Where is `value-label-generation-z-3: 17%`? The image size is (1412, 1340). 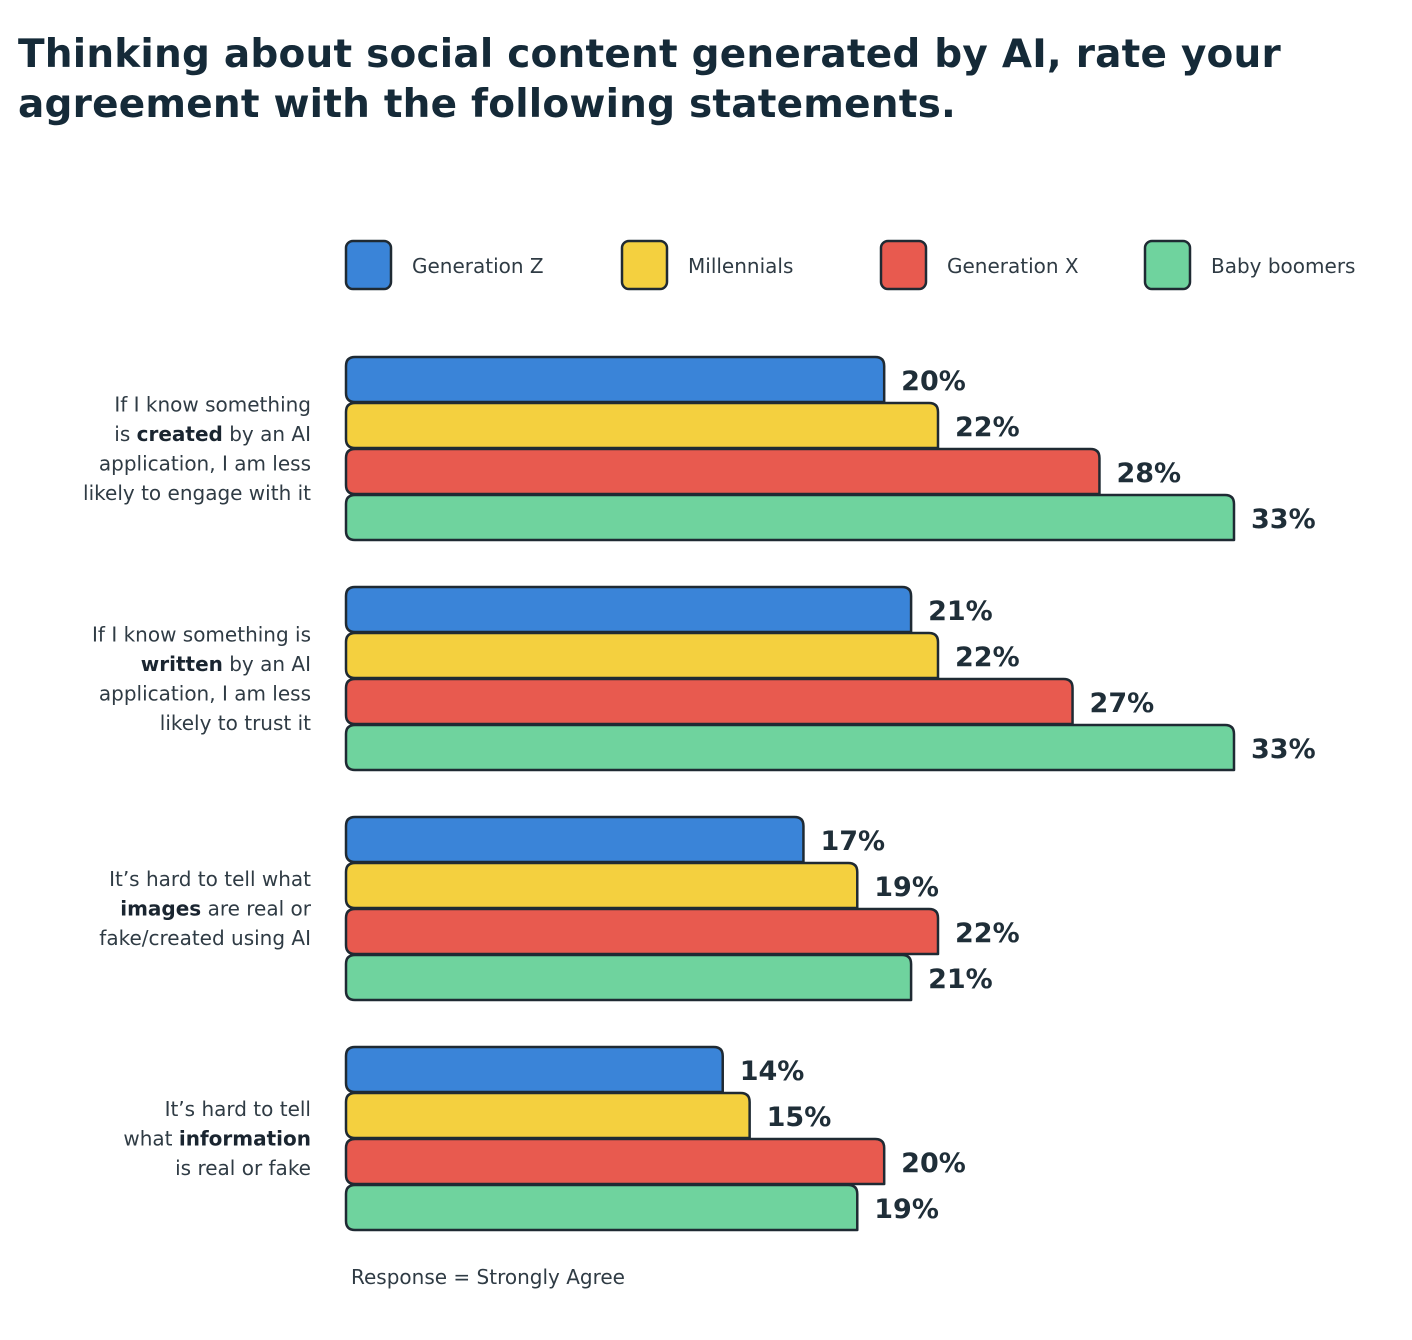
value-label-generation-z-3: 17% is located at coordinates (852, 841).